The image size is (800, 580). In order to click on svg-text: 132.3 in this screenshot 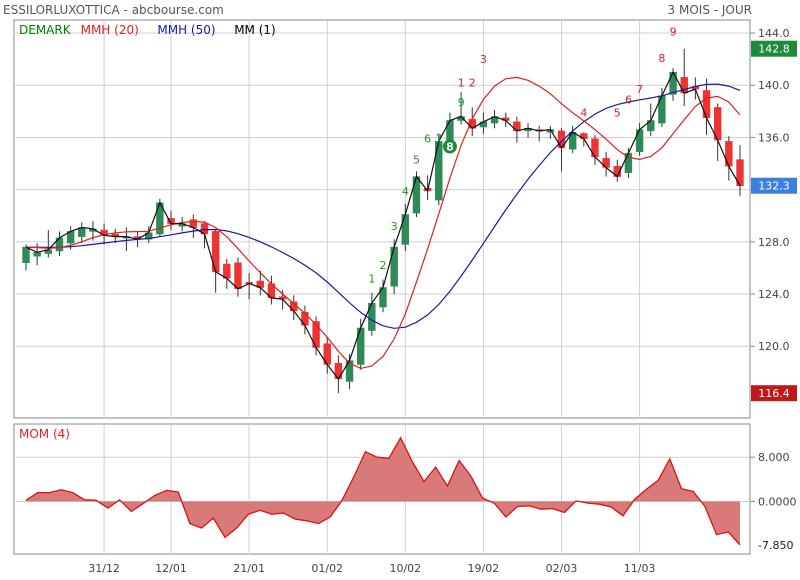, I will do `click(774, 186)`.